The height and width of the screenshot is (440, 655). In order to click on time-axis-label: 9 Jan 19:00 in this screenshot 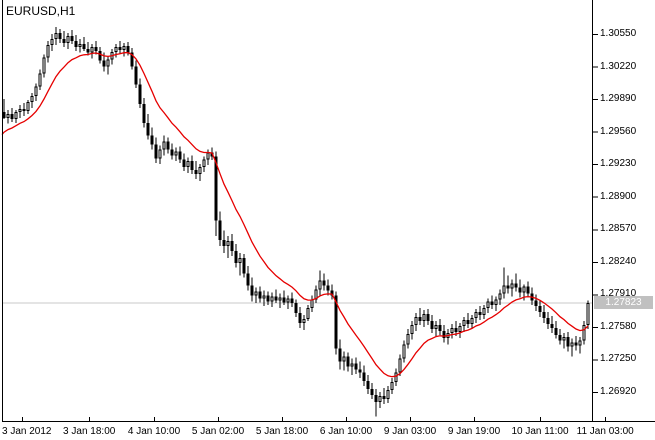, I will do `click(474, 431)`.